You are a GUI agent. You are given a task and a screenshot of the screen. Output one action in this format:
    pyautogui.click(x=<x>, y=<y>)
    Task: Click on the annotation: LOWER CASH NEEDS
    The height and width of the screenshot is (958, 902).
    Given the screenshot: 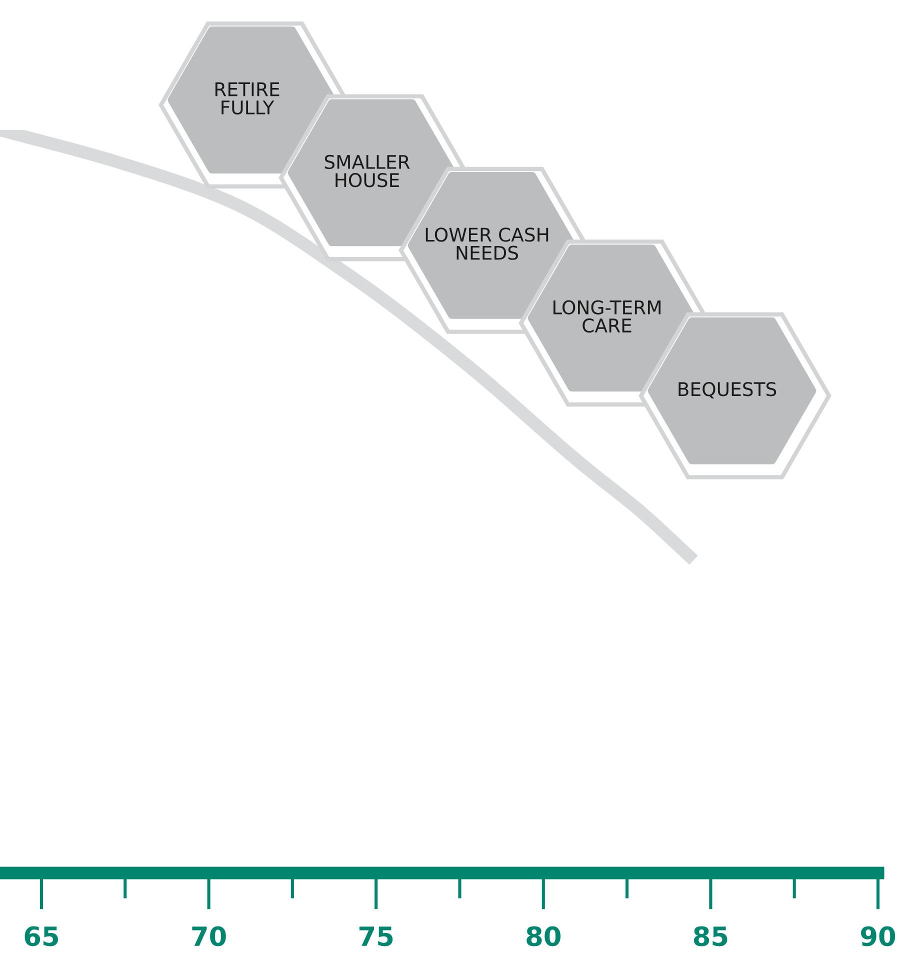 What is the action you would take?
    pyautogui.click(x=487, y=244)
    